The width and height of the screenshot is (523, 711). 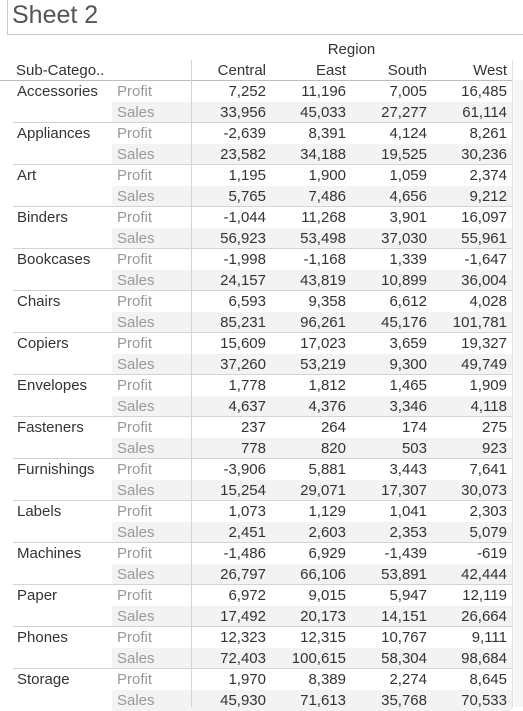 I want to click on profit-value-central: -1,044, so click(x=244, y=217).